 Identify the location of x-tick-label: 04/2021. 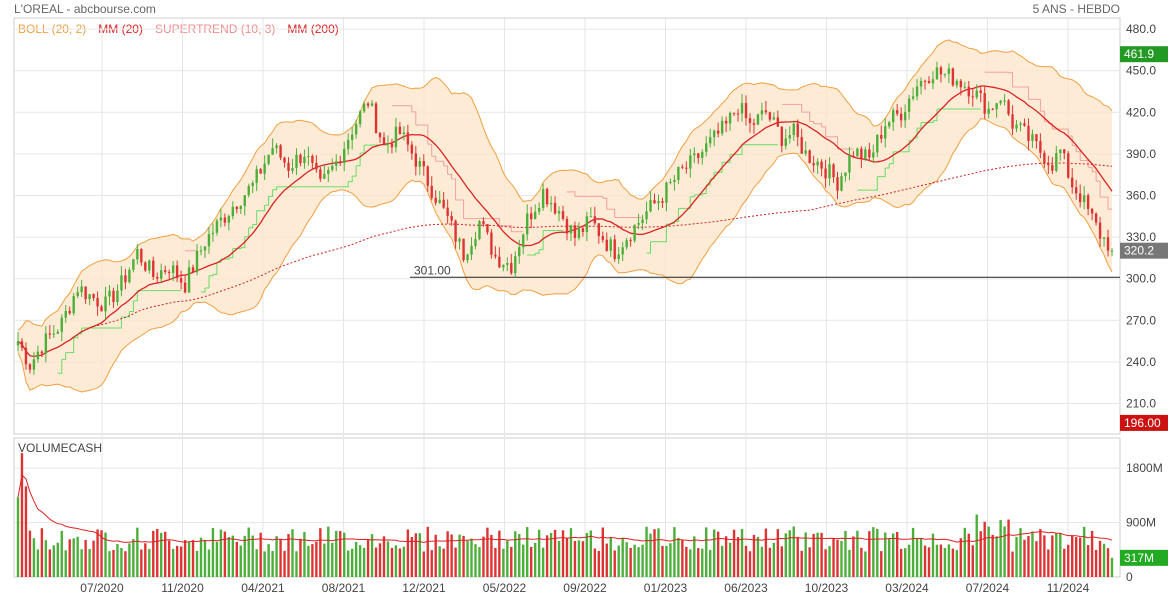
(263, 588).